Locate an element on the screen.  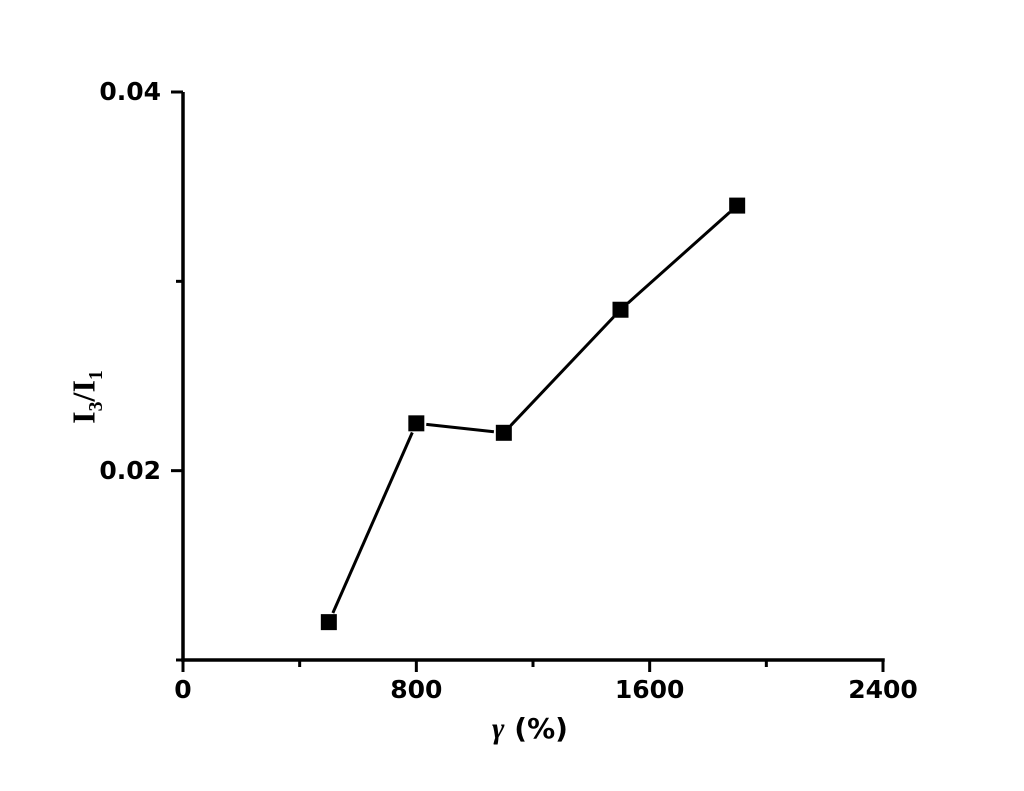
x-tick-label: 1600 is located at coordinates (649, 689).